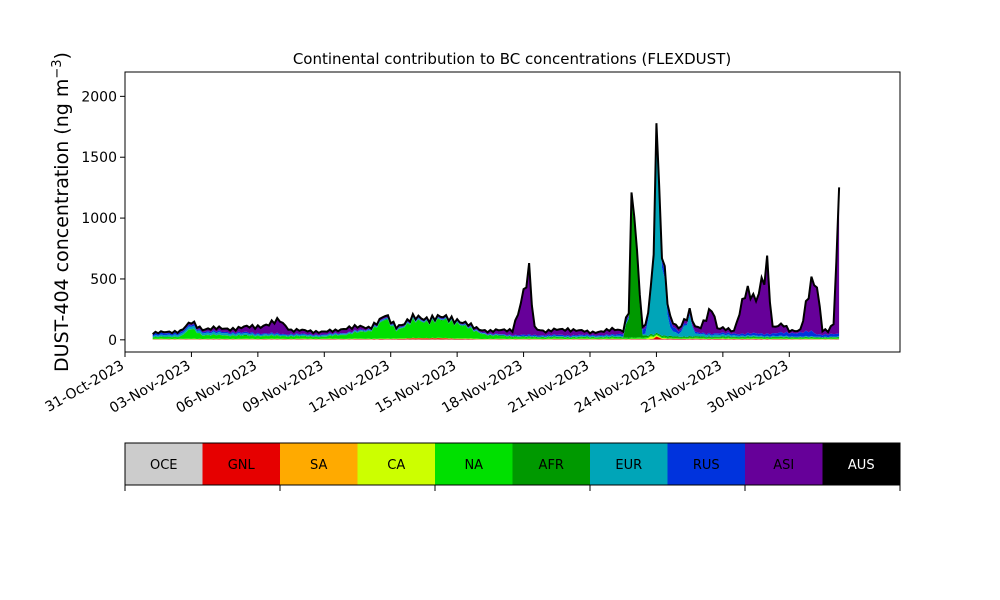 This screenshot has height=600, width=1000. I want to click on y-axis-label-main: DUST-404 concentration (ng m, so click(62, 225).